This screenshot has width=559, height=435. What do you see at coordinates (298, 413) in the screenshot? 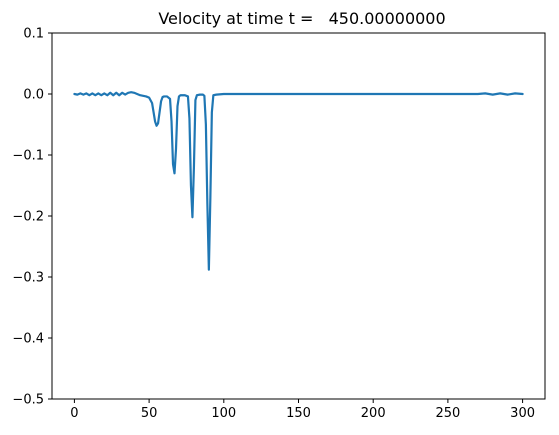
I see `x-tick-label: 150` at bounding box center [298, 413].